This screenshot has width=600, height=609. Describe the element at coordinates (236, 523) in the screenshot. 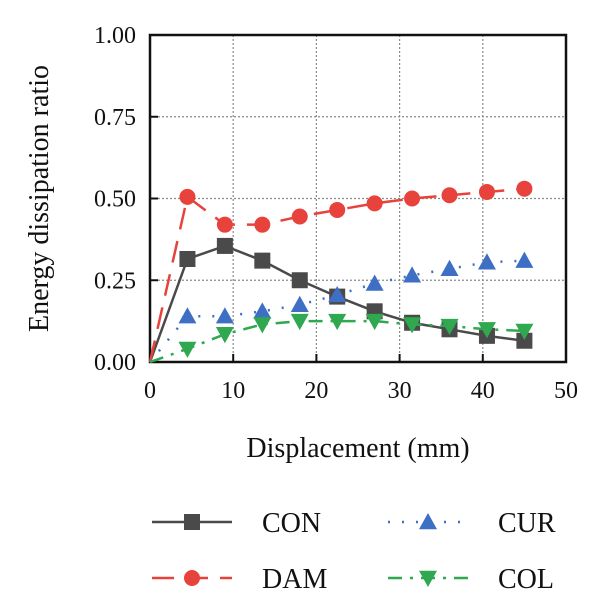

I see `legend-item-con: CON` at that location.